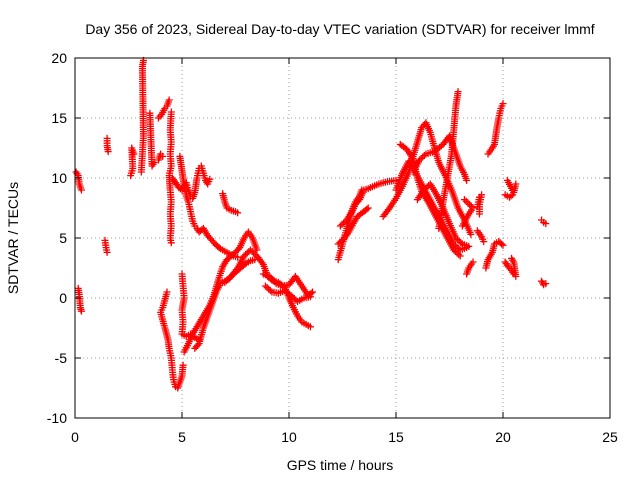 The height and width of the screenshot is (480, 640). What do you see at coordinates (63, 298) in the screenshot?
I see `y-tick-label: 0` at bounding box center [63, 298].